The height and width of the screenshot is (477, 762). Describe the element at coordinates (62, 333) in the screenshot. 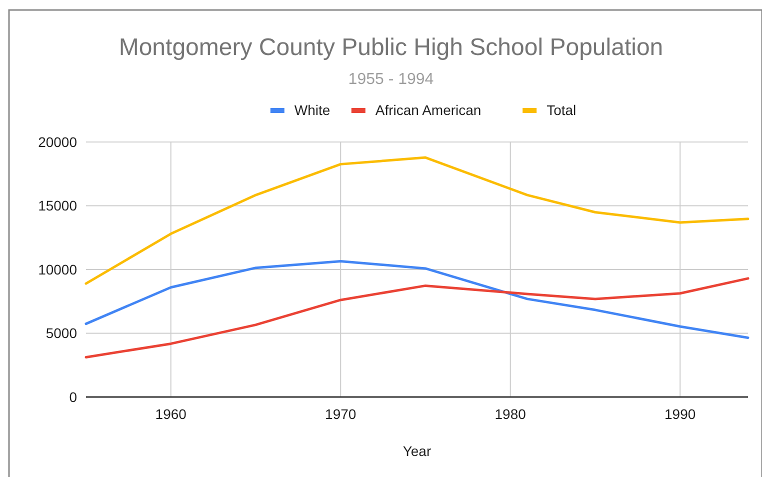

I see `y-tick-label: 5000` at that location.